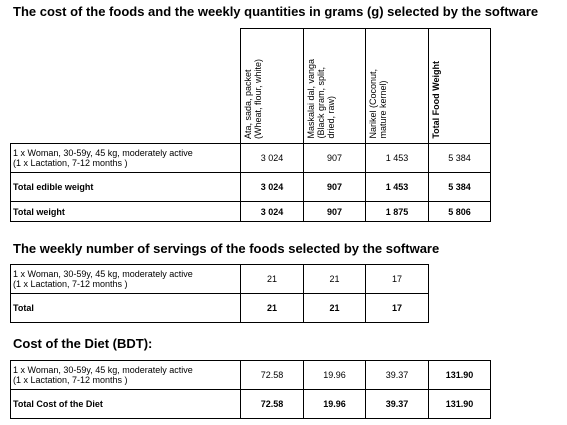  What do you see at coordinates (459, 211) in the screenshot?
I see `table-cell: 5 806` at bounding box center [459, 211].